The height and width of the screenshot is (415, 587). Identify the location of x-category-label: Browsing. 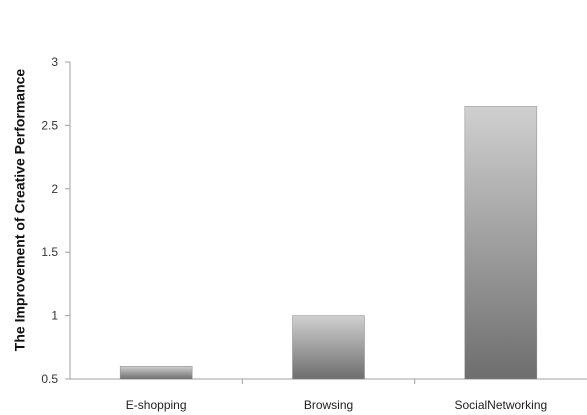
(328, 405).